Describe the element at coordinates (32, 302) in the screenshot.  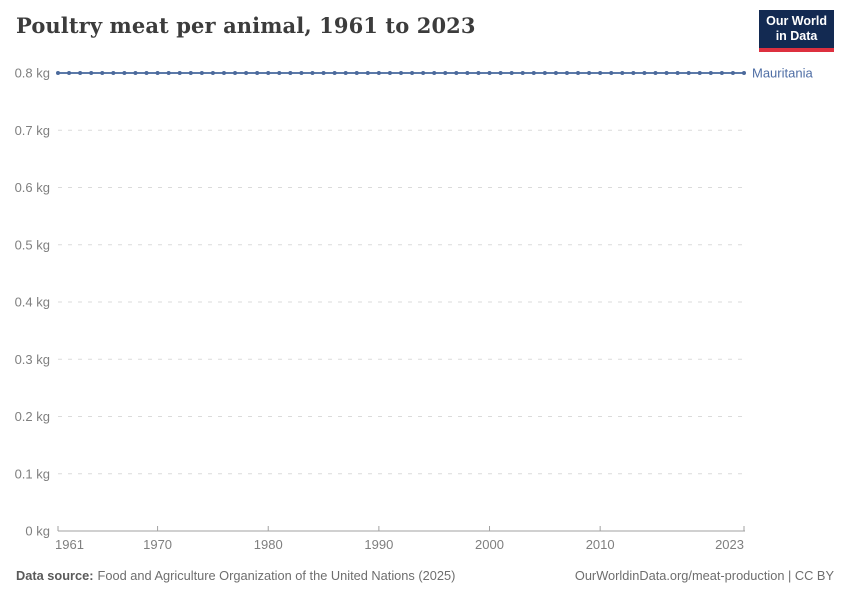
I see `y-tick-label: 0.4 kg` at that location.